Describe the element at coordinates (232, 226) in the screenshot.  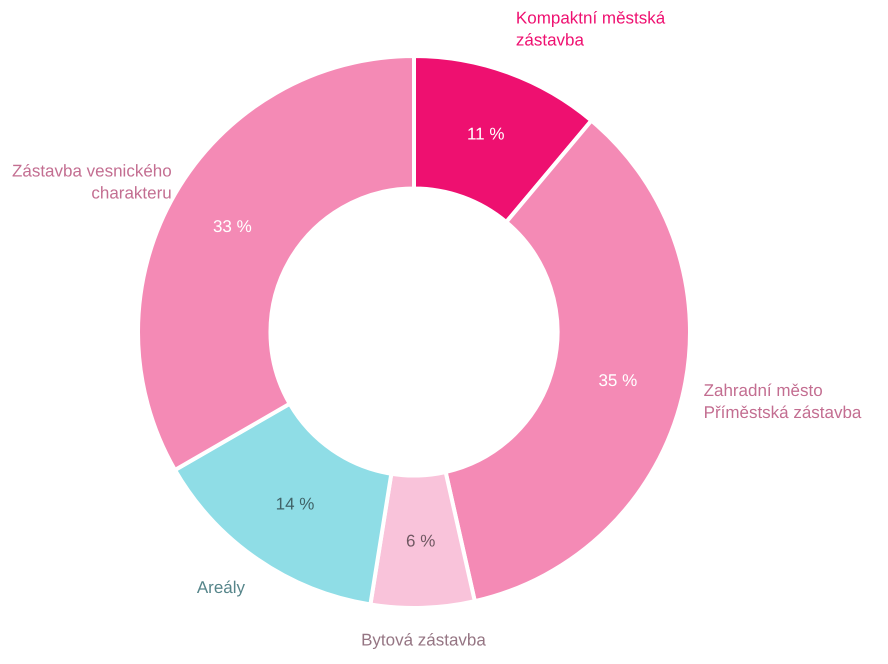
I see `data-label: 33 %` at that location.